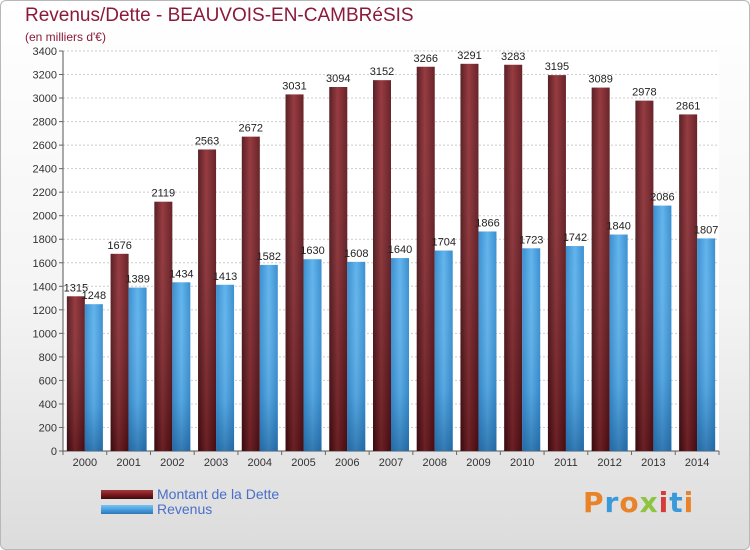  I want to click on data-label-revenus: 1413, so click(225, 277).